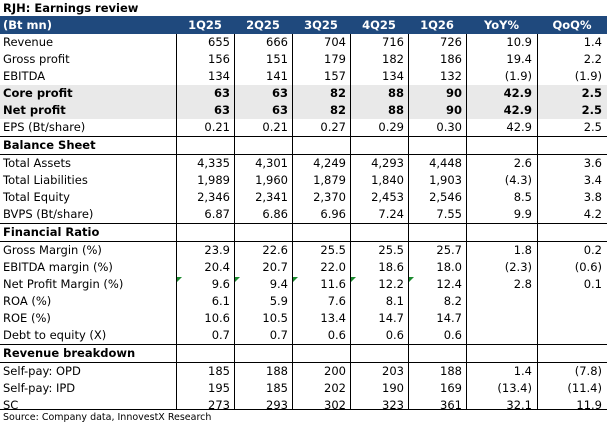 The width and height of the screenshot is (607, 427). I want to click on cell-value: 182, so click(393, 59).